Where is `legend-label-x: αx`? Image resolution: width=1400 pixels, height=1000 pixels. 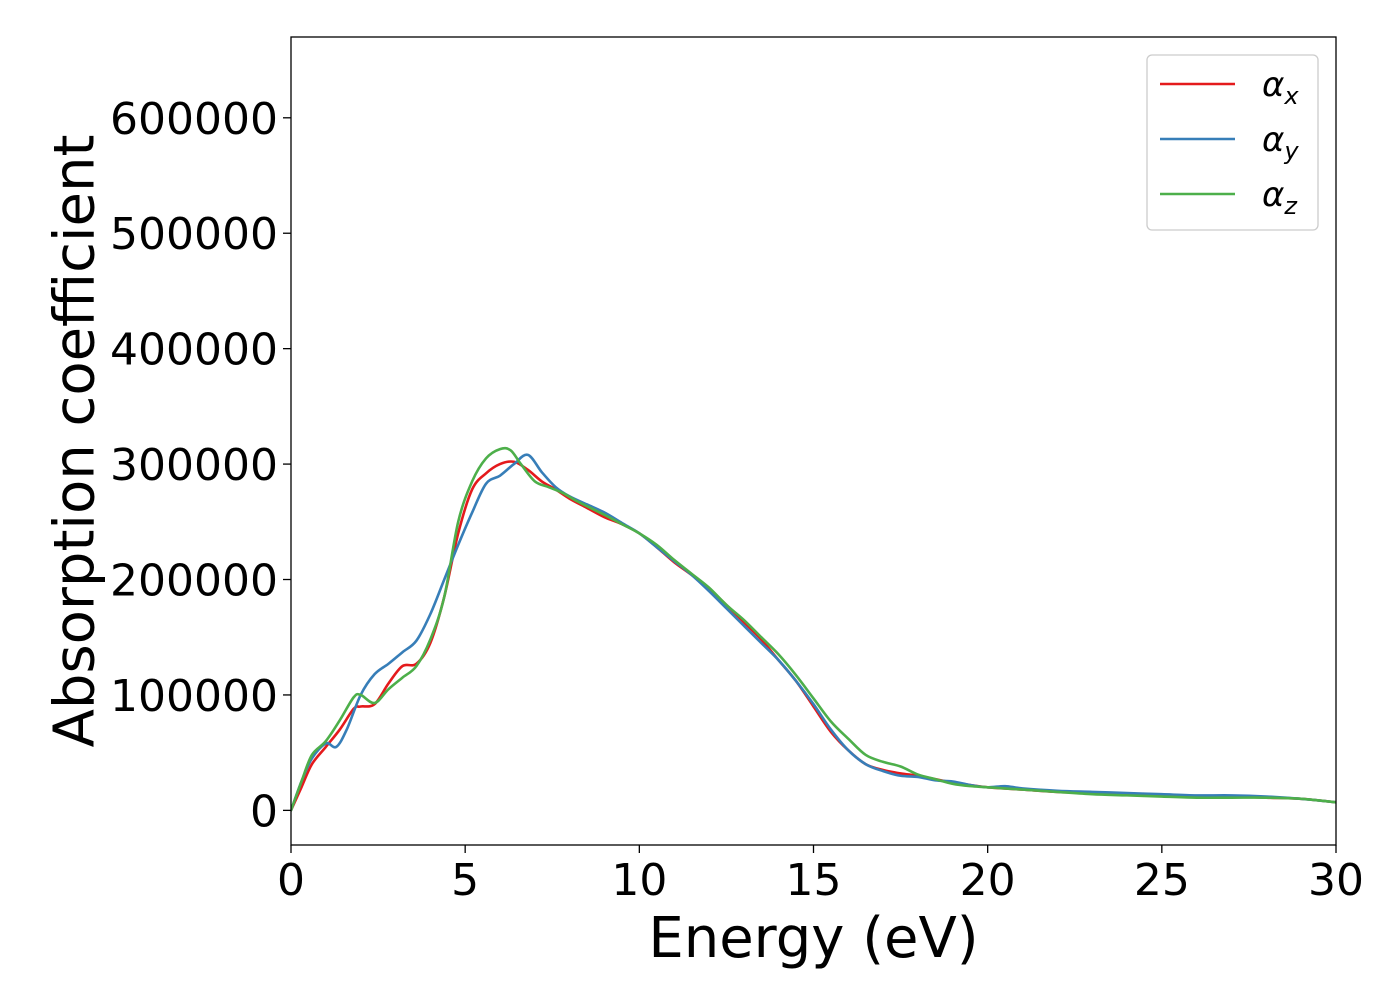
legend-label-x: αx is located at coordinates (1280, 87).